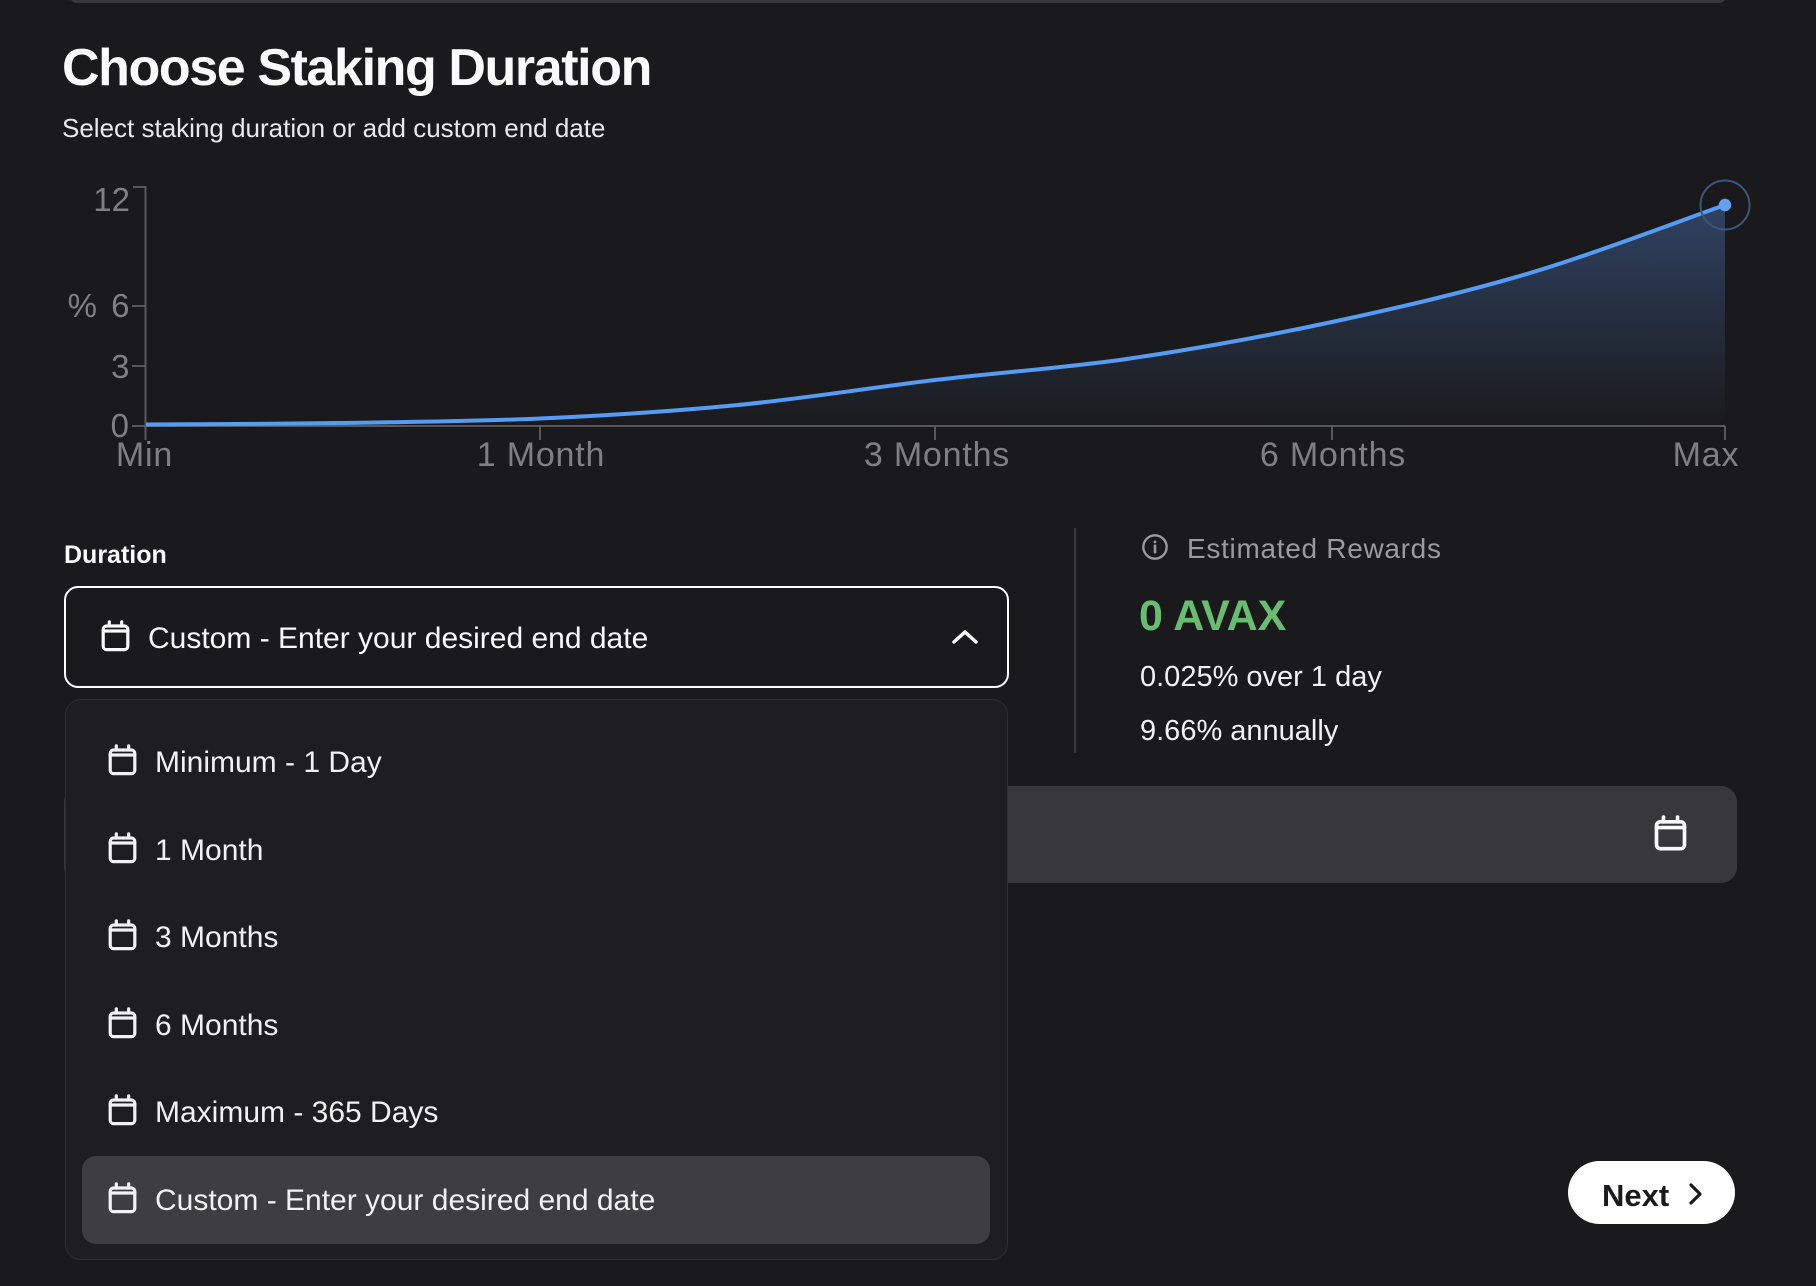 Image resolution: width=1816 pixels, height=1286 pixels. Describe the element at coordinates (937, 455) in the screenshot. I see `svg-text: 3 Months` at that location.